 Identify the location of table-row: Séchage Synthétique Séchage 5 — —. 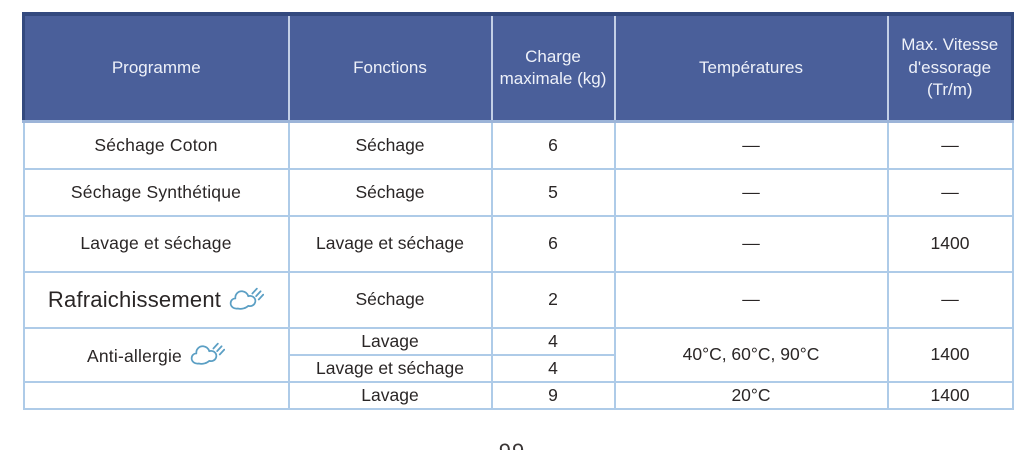
(518, 192).